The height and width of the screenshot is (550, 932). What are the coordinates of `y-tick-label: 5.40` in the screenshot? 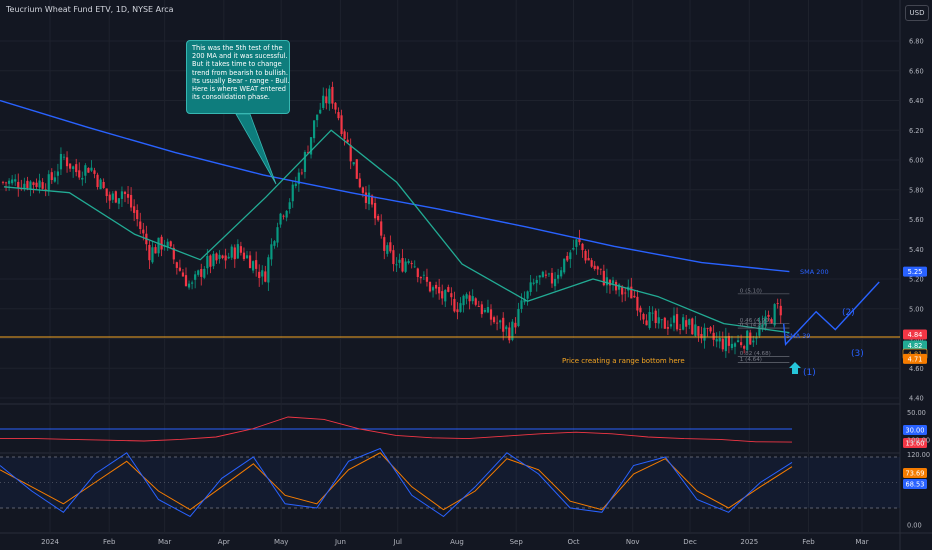 It's located at (916, 250).